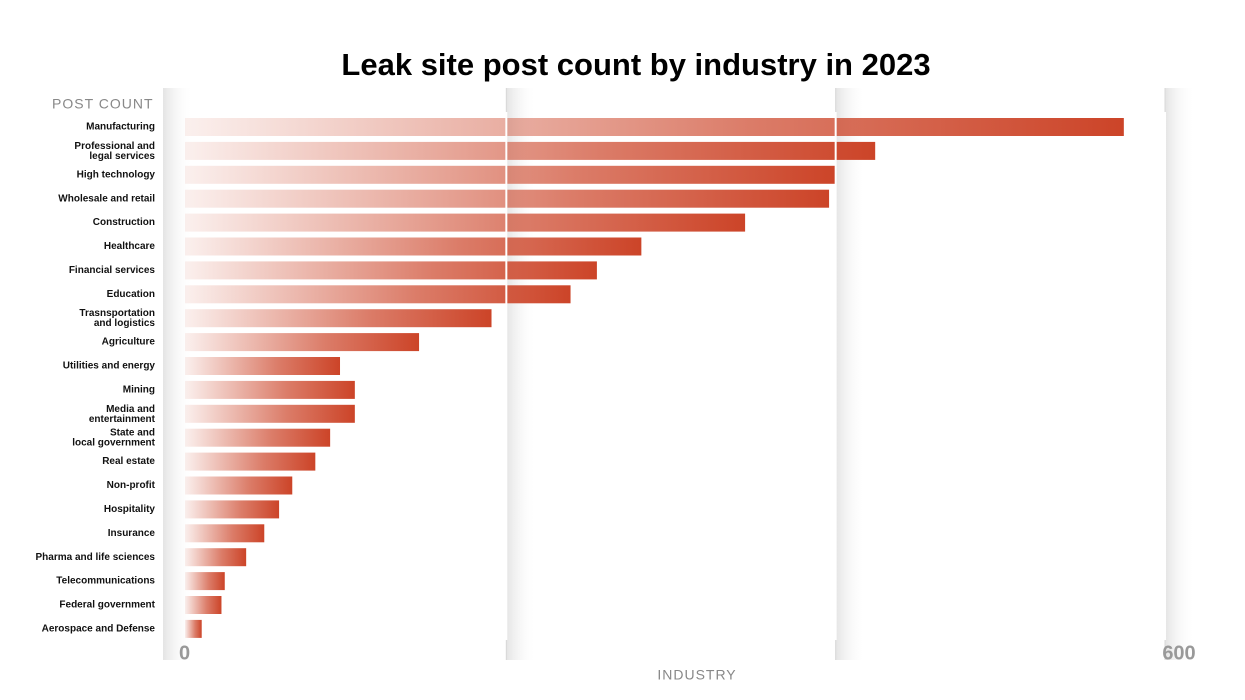  I want to click on y-tick-label: Construction, so click(124, 222).